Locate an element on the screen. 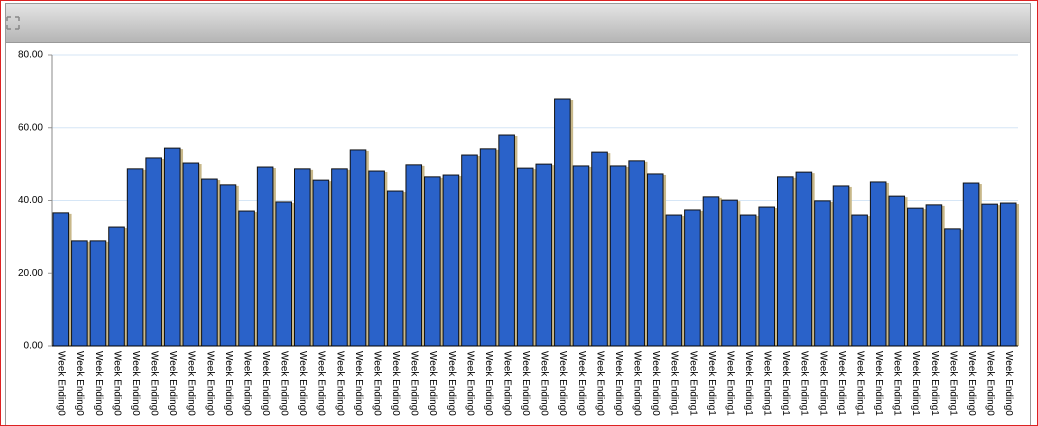 This screenshot has width=1038, height=426. y-tick-label: 60.00 is located at coordinates (30, 127).